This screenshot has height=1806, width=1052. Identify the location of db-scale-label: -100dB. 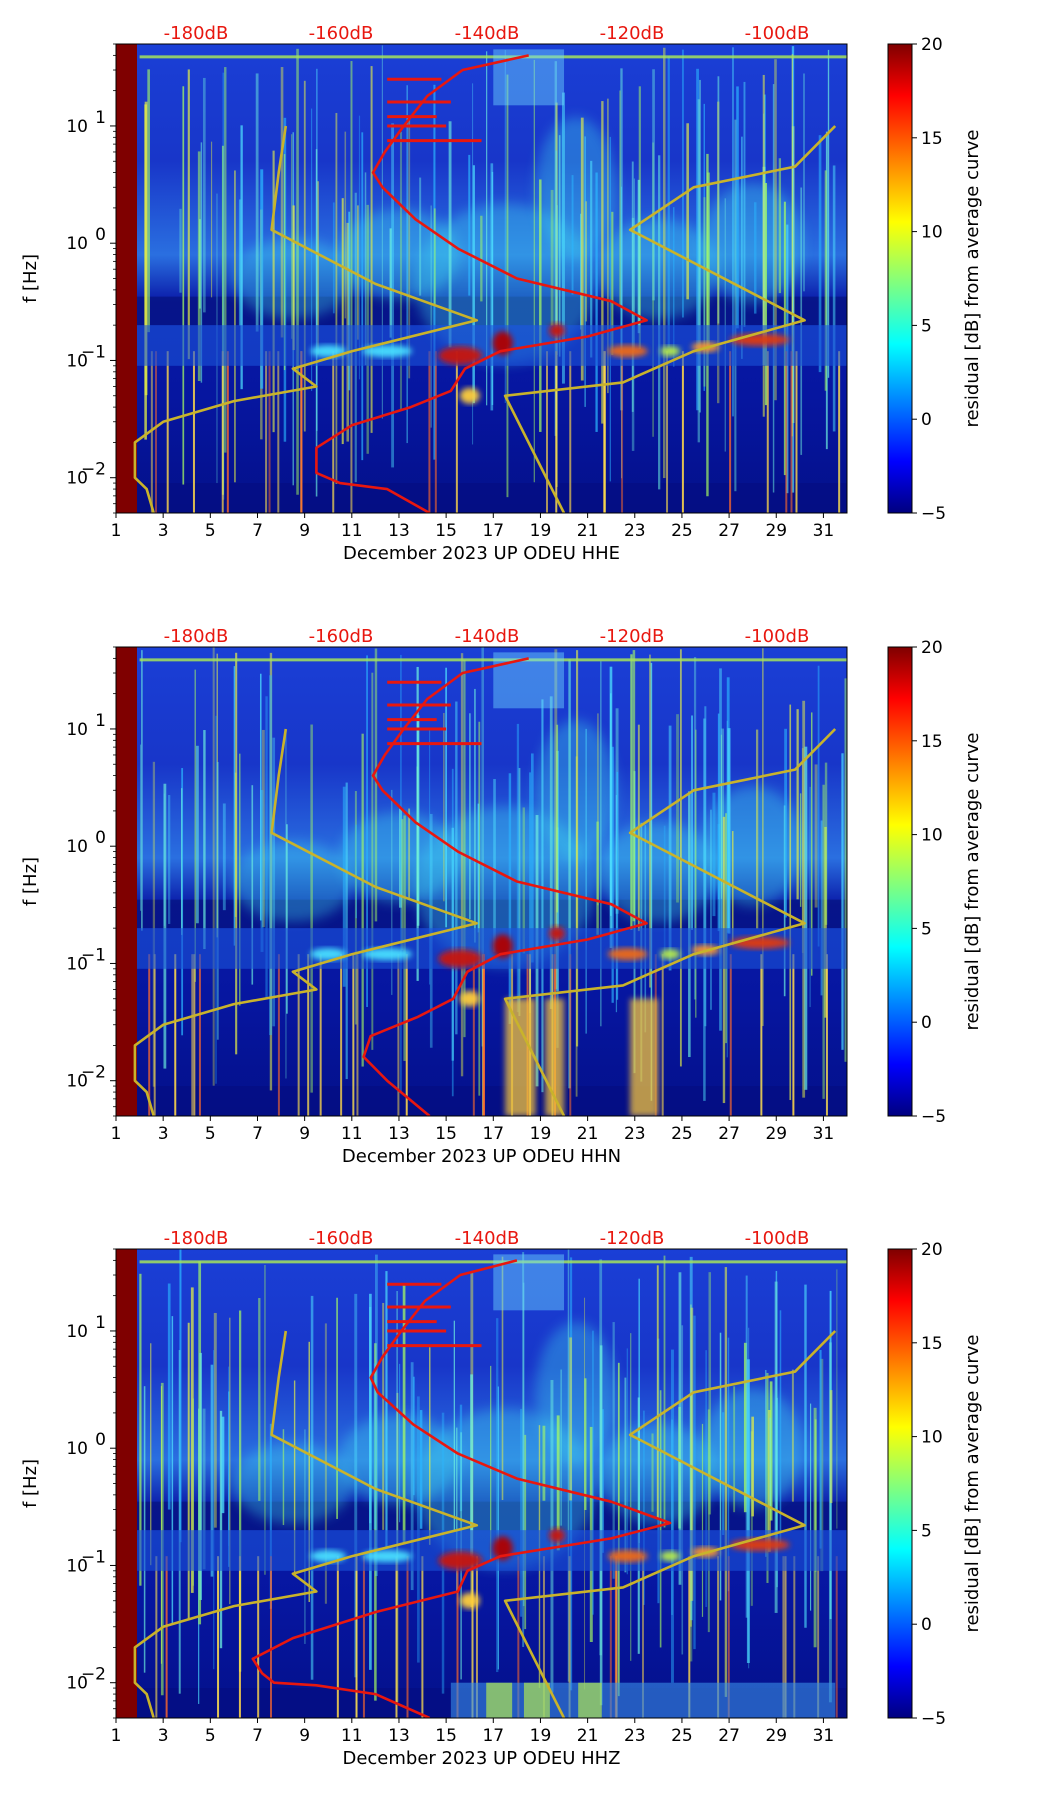
(777, 1238).